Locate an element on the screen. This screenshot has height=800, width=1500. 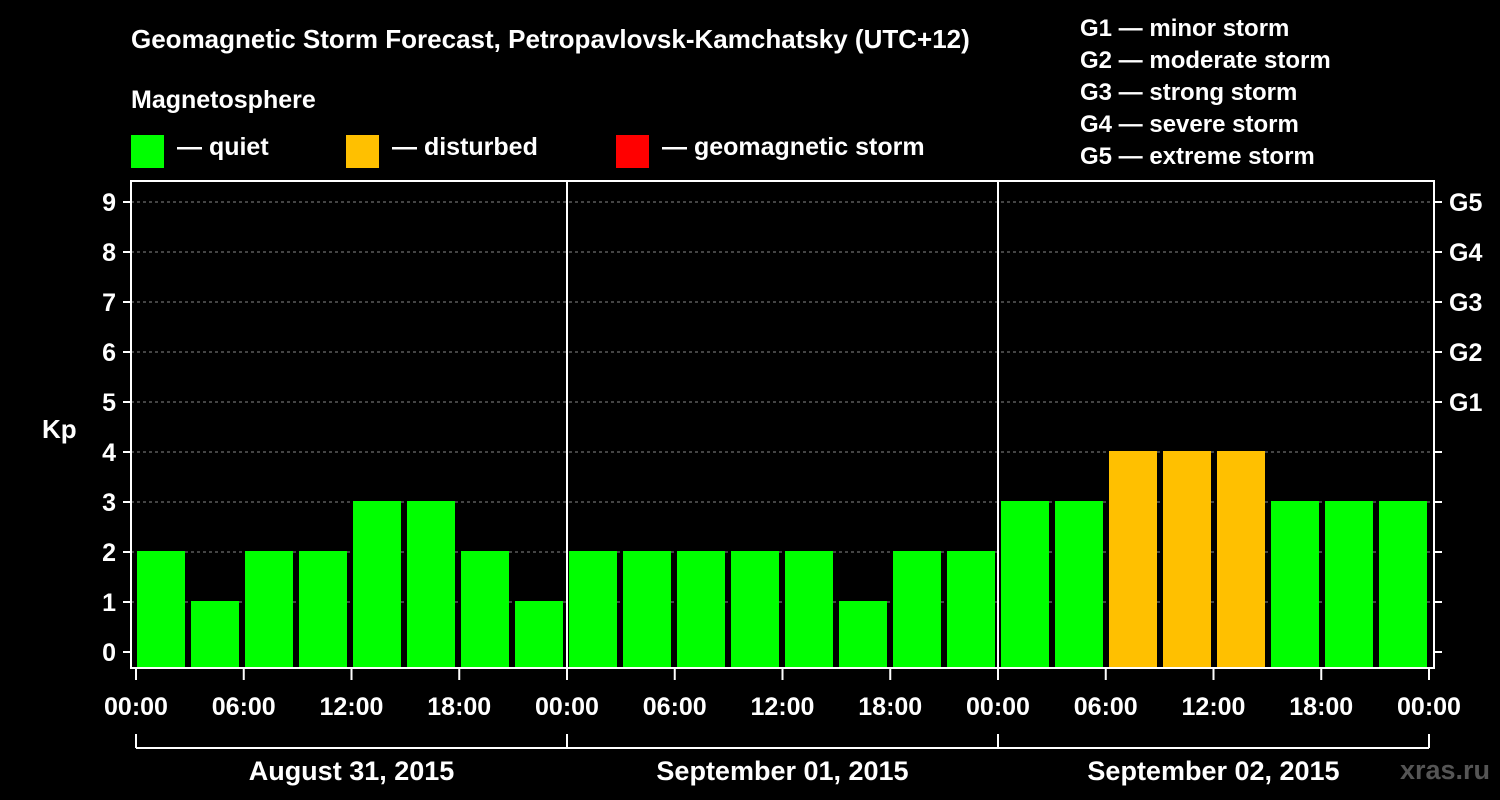
x-tick-label-4: 00:00 is located at coordinates (567, 707).